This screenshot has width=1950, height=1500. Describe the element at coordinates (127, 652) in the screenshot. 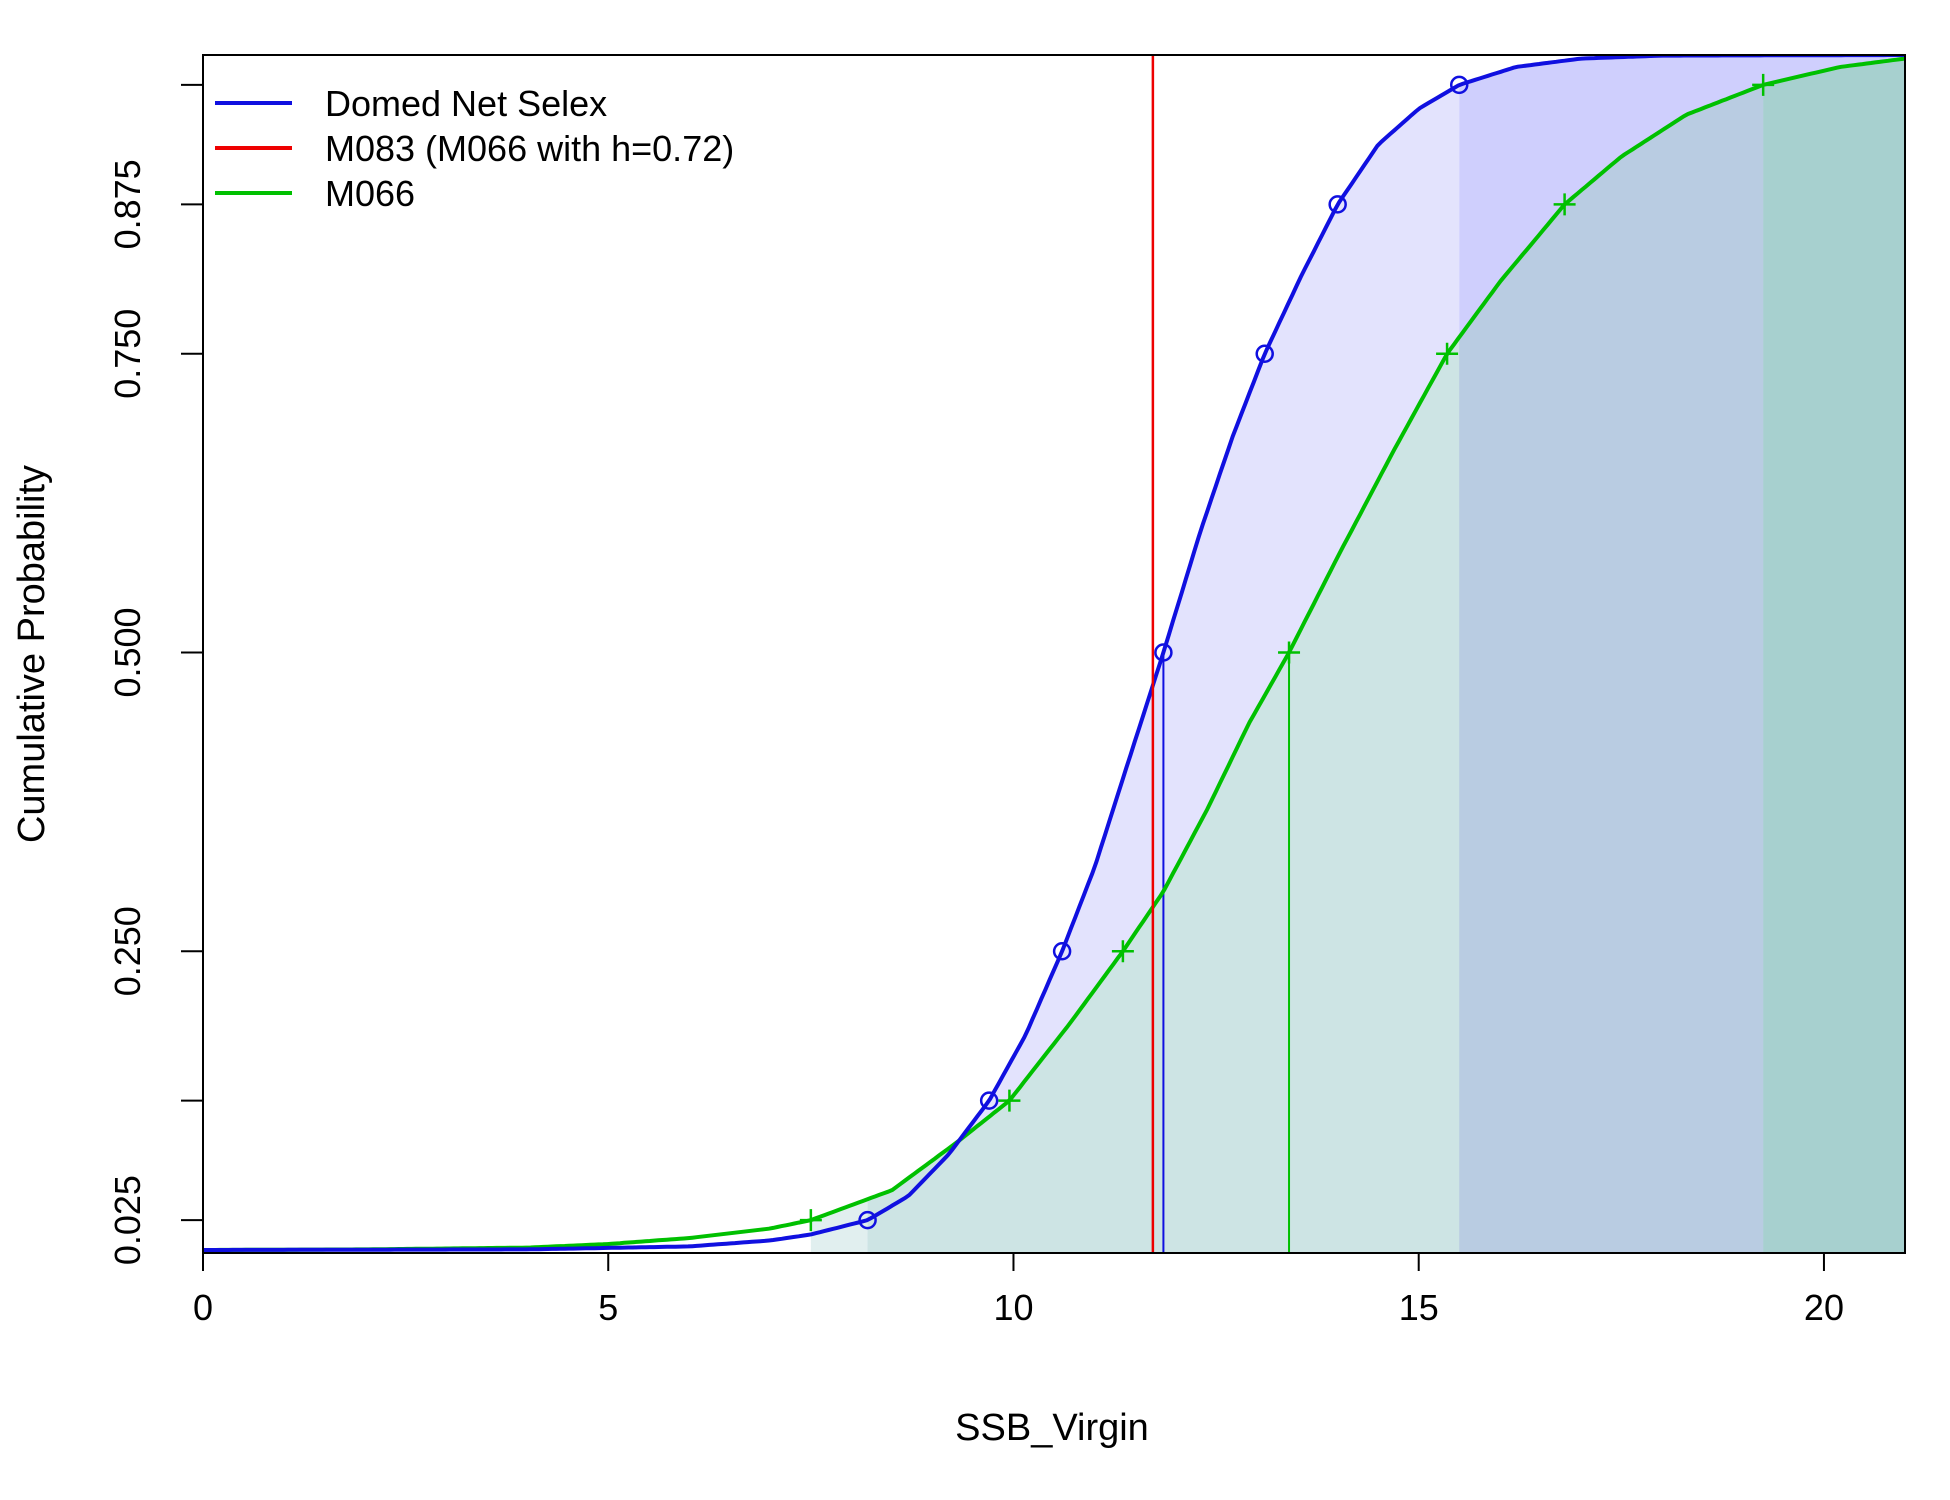

I see `y-tick-label: 0.500` at that location.